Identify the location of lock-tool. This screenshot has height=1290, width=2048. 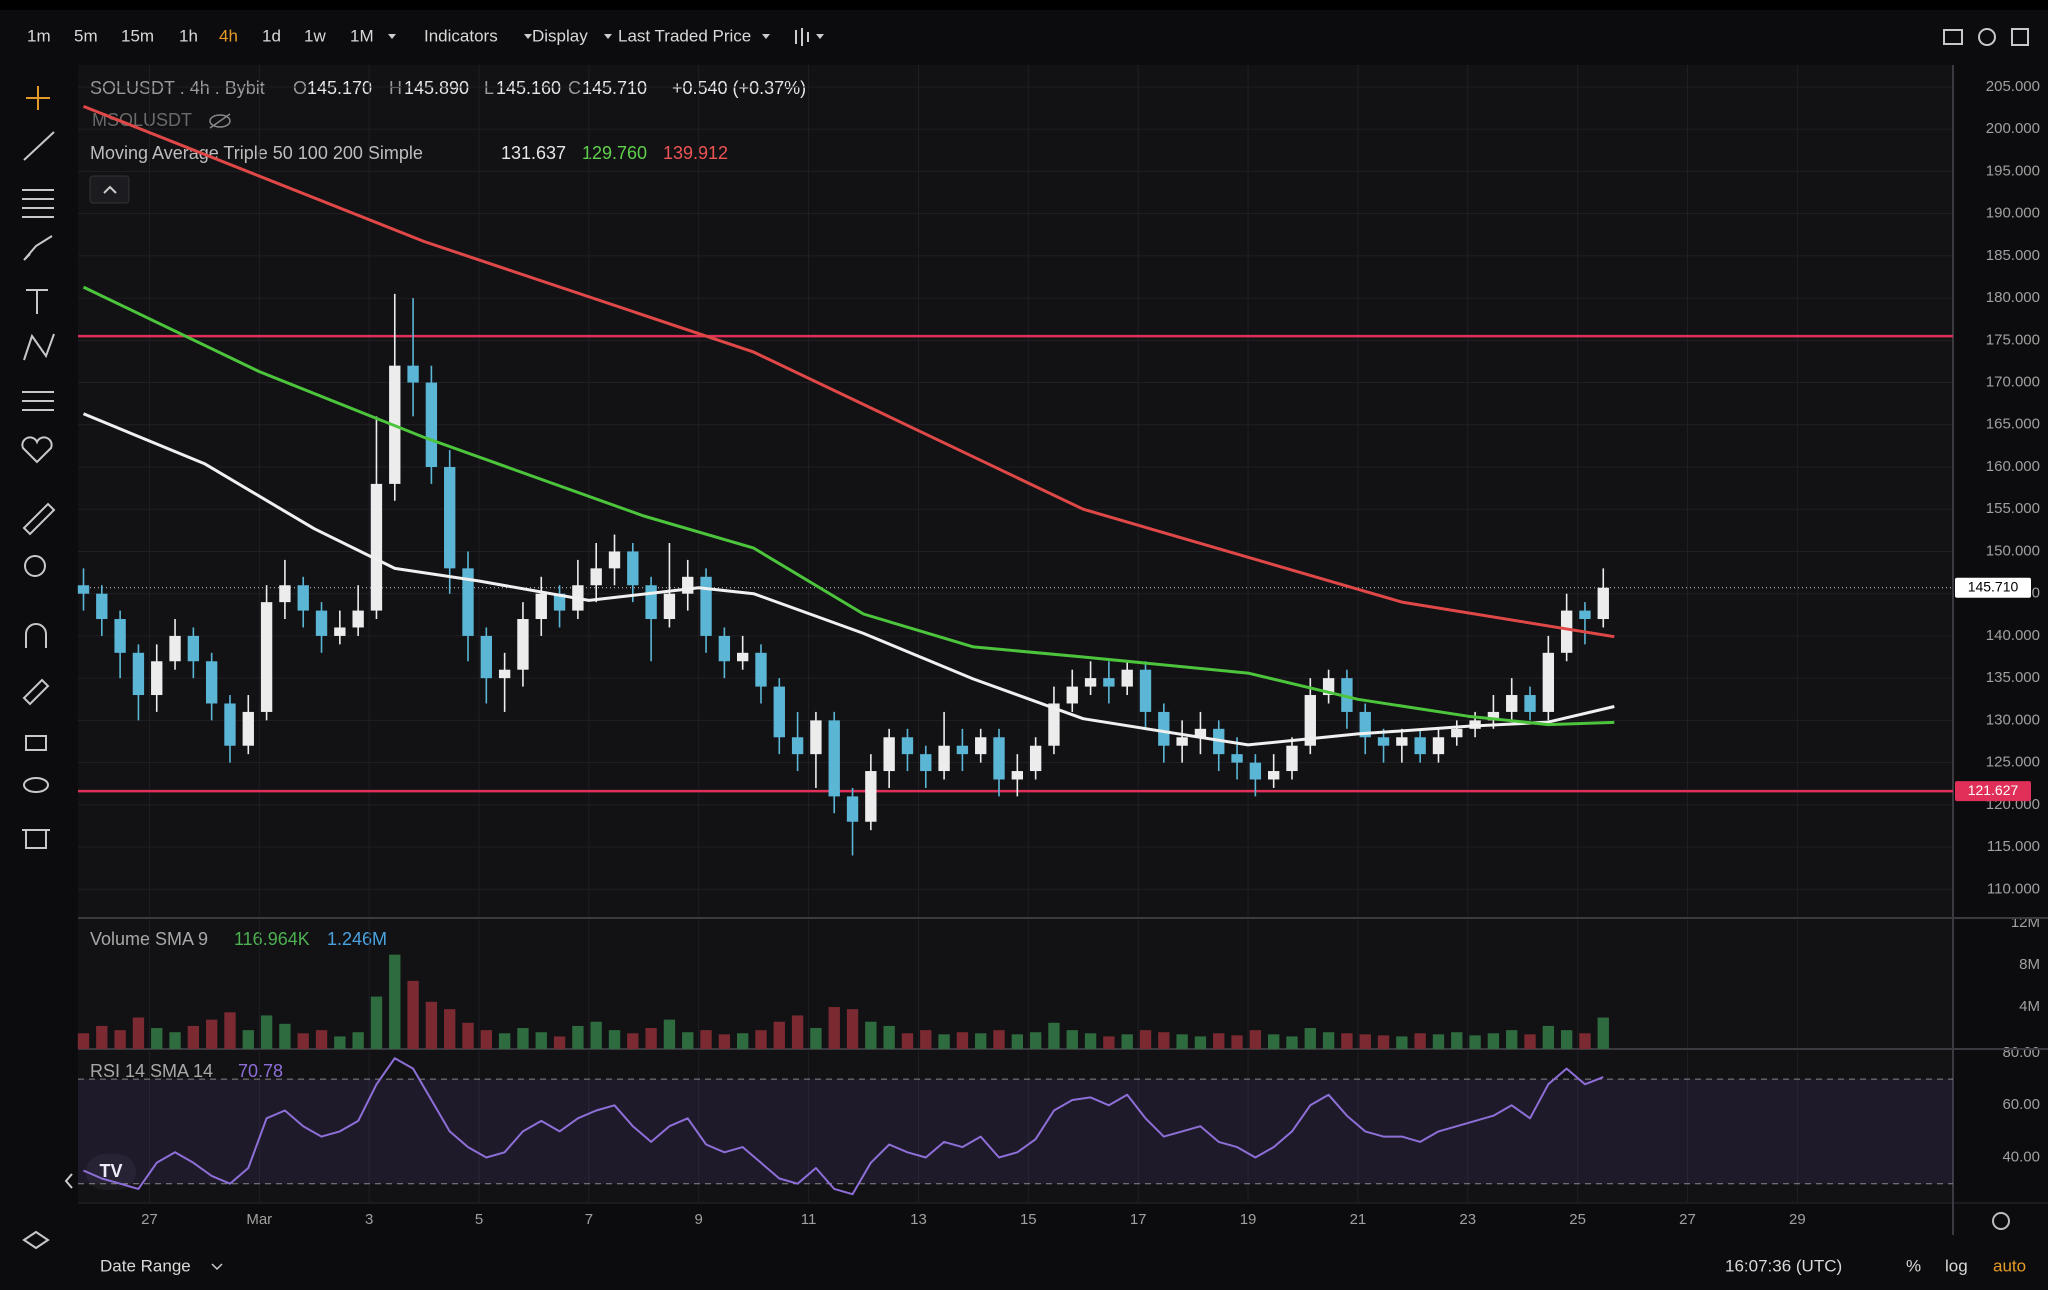
(36, 743).